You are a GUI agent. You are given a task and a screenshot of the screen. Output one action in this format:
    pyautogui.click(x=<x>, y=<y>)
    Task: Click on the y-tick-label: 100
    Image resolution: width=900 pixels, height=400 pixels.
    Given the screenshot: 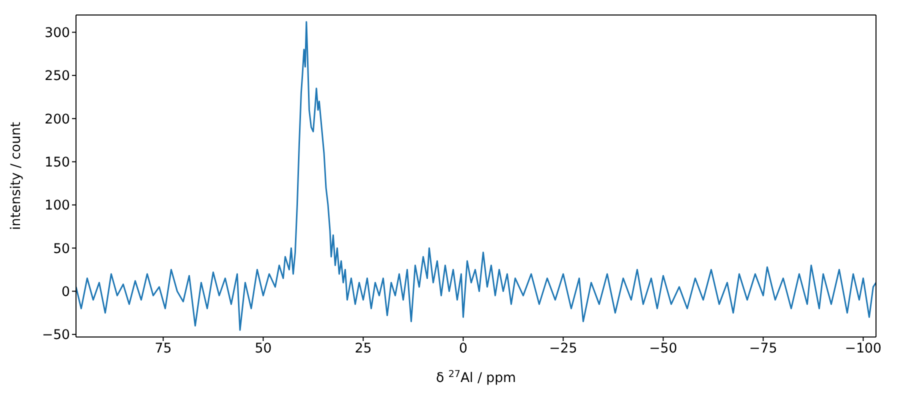 What is the action you would take?
    pyautogui.click(x=57, y=206)
    